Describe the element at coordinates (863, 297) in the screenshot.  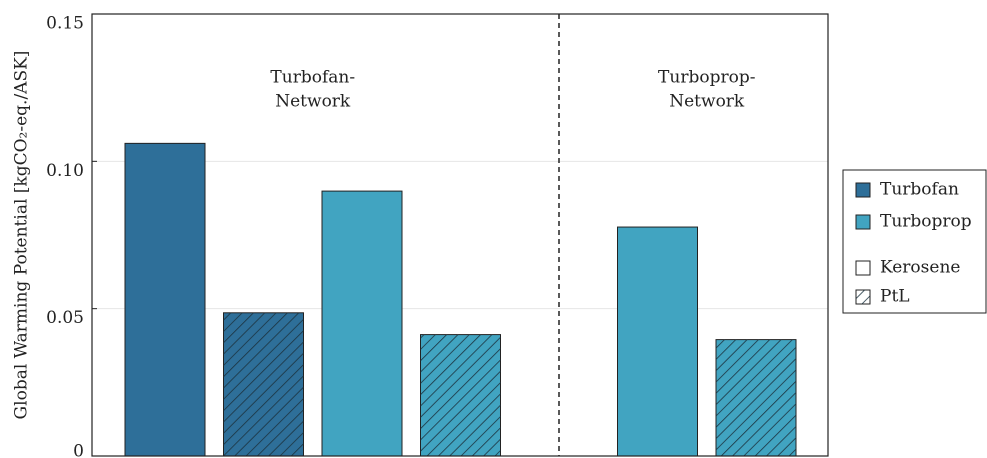
I see `legend-hatch` at that location.